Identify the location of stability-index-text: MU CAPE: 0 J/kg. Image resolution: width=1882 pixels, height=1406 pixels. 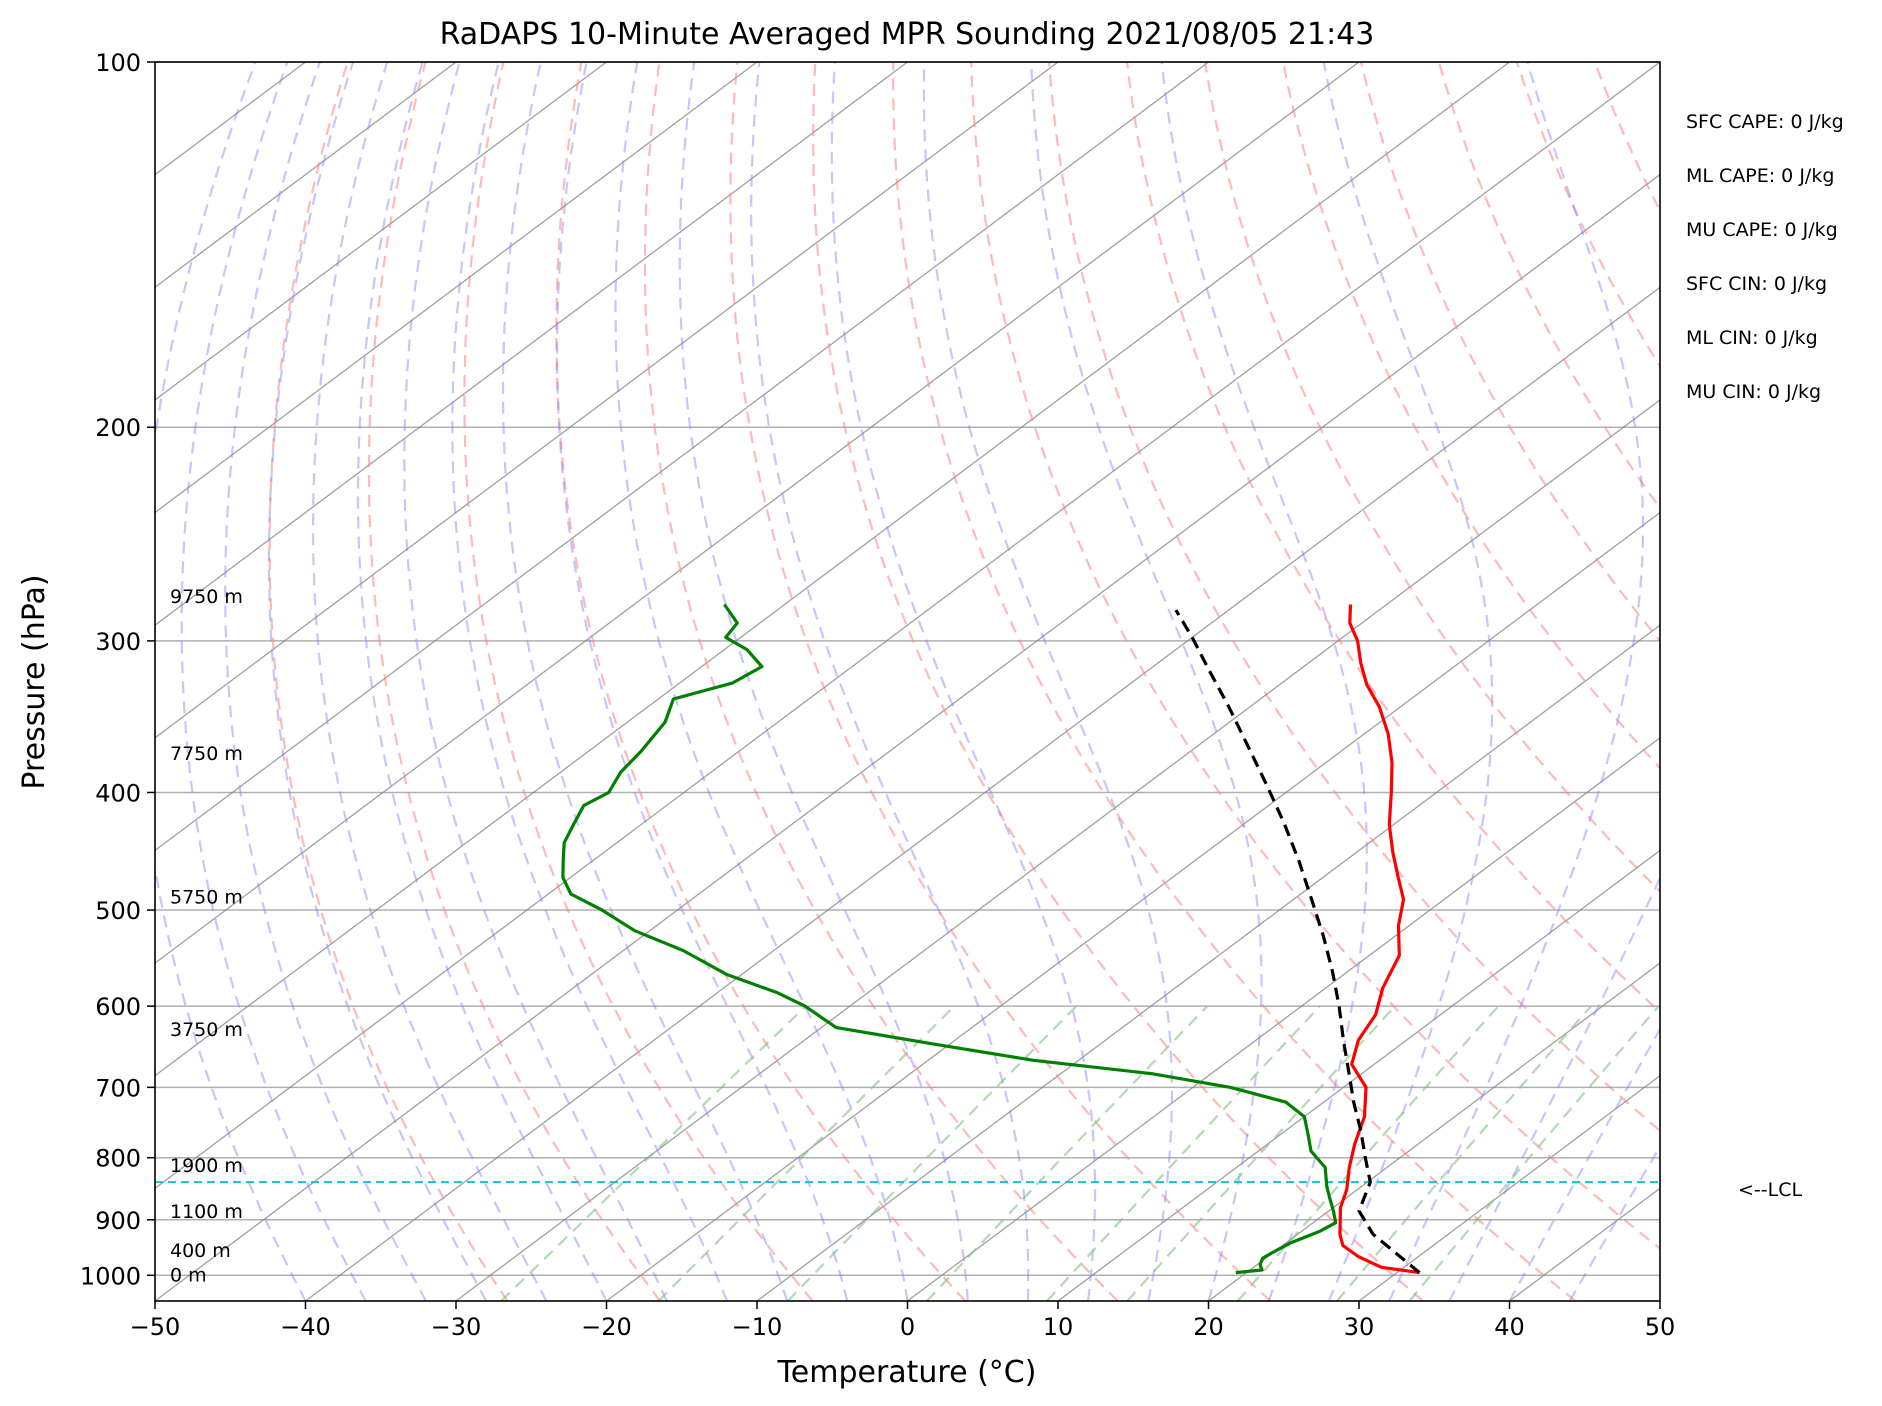
(1762, 230).